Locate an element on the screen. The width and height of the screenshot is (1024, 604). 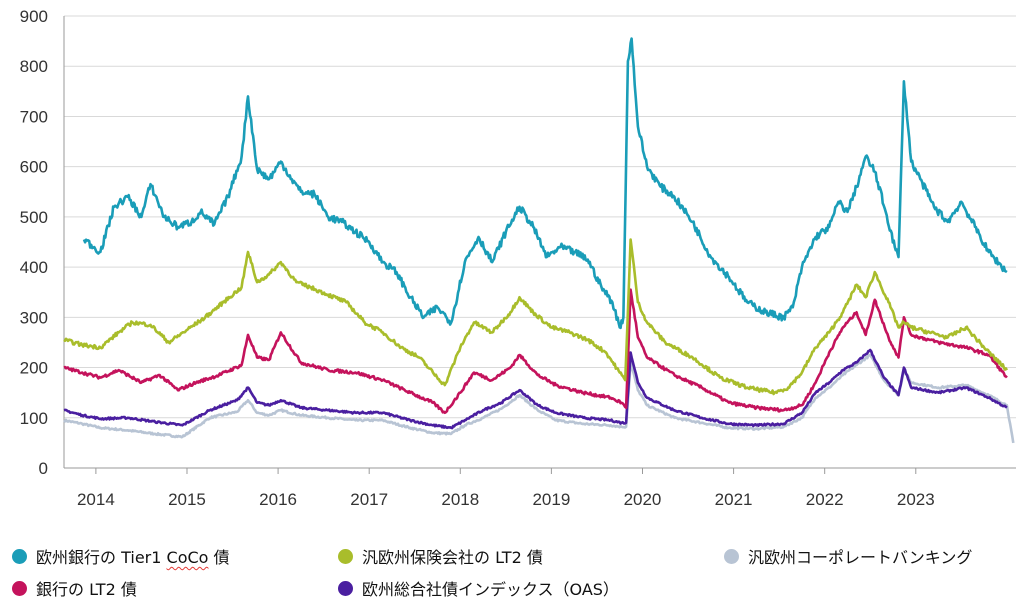
x-tick-label: 2023 is located at coordinates (916, 499).